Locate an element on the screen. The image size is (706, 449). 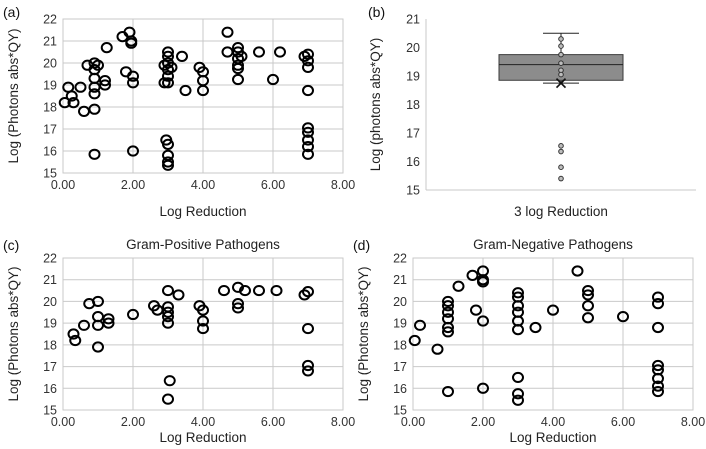
chart-title: Gram-Negative Pathogens is located at coordinates (553, 244).